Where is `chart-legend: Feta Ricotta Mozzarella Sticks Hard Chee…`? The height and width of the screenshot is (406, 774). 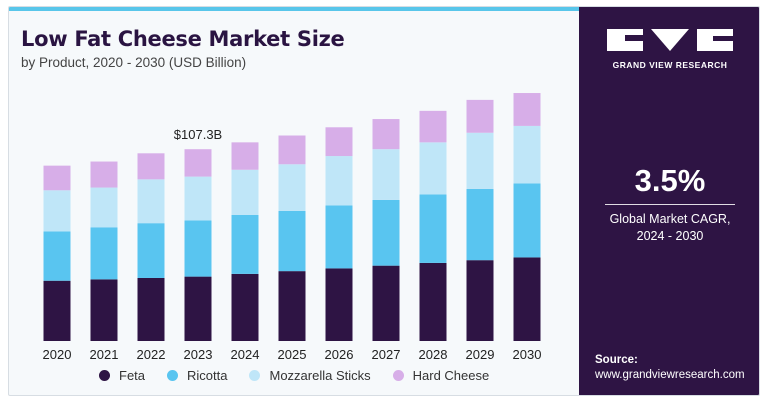 chart-legend: Feta Ricotta Mozzarella Sticks Hard Chee… is located at coordinates (305, 375).